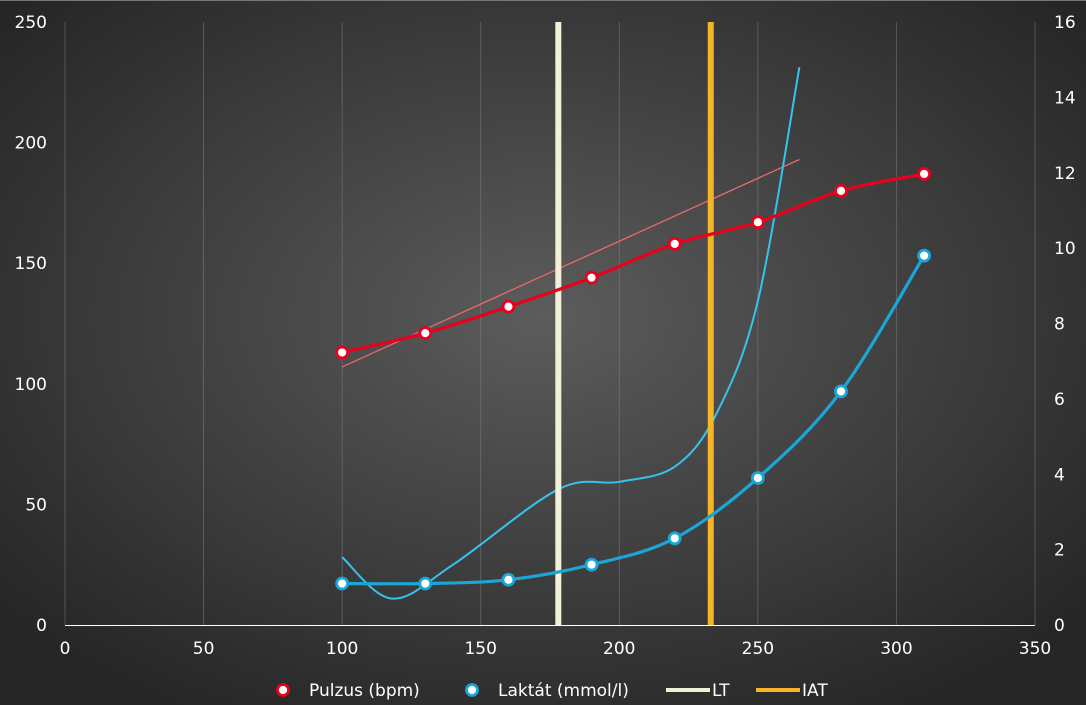 The height and width of the screenshot is (705, 1086). What do you see at coordinates (65, 649) in the screenshot?
I see `x-tick-label: 0` at bounding box center [65, 649].